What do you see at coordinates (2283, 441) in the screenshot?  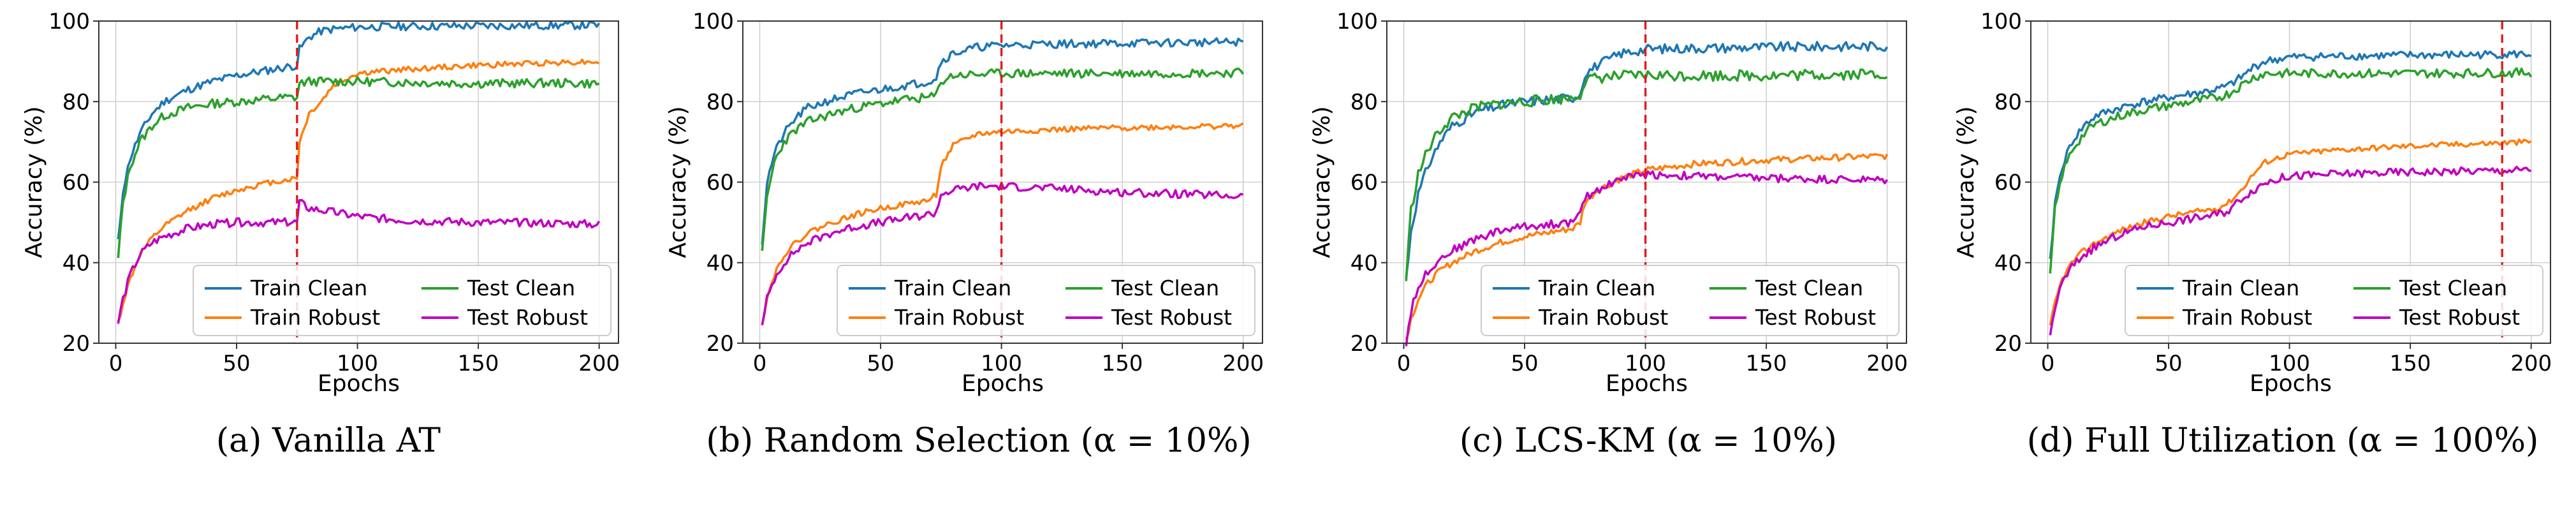 I see `subfigure-caption: (d) Full Utilization (α = 100%)` at bounding box center [2283, 441].